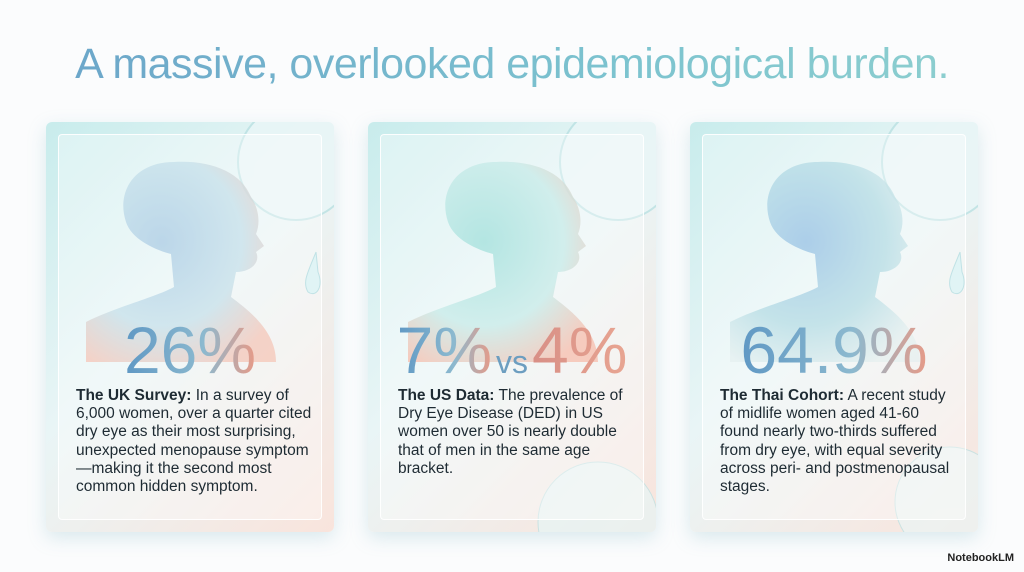  Describe the element at coordinates (134, 395) in the screenshot. I see `card-label: The UK Survey:` at that location.